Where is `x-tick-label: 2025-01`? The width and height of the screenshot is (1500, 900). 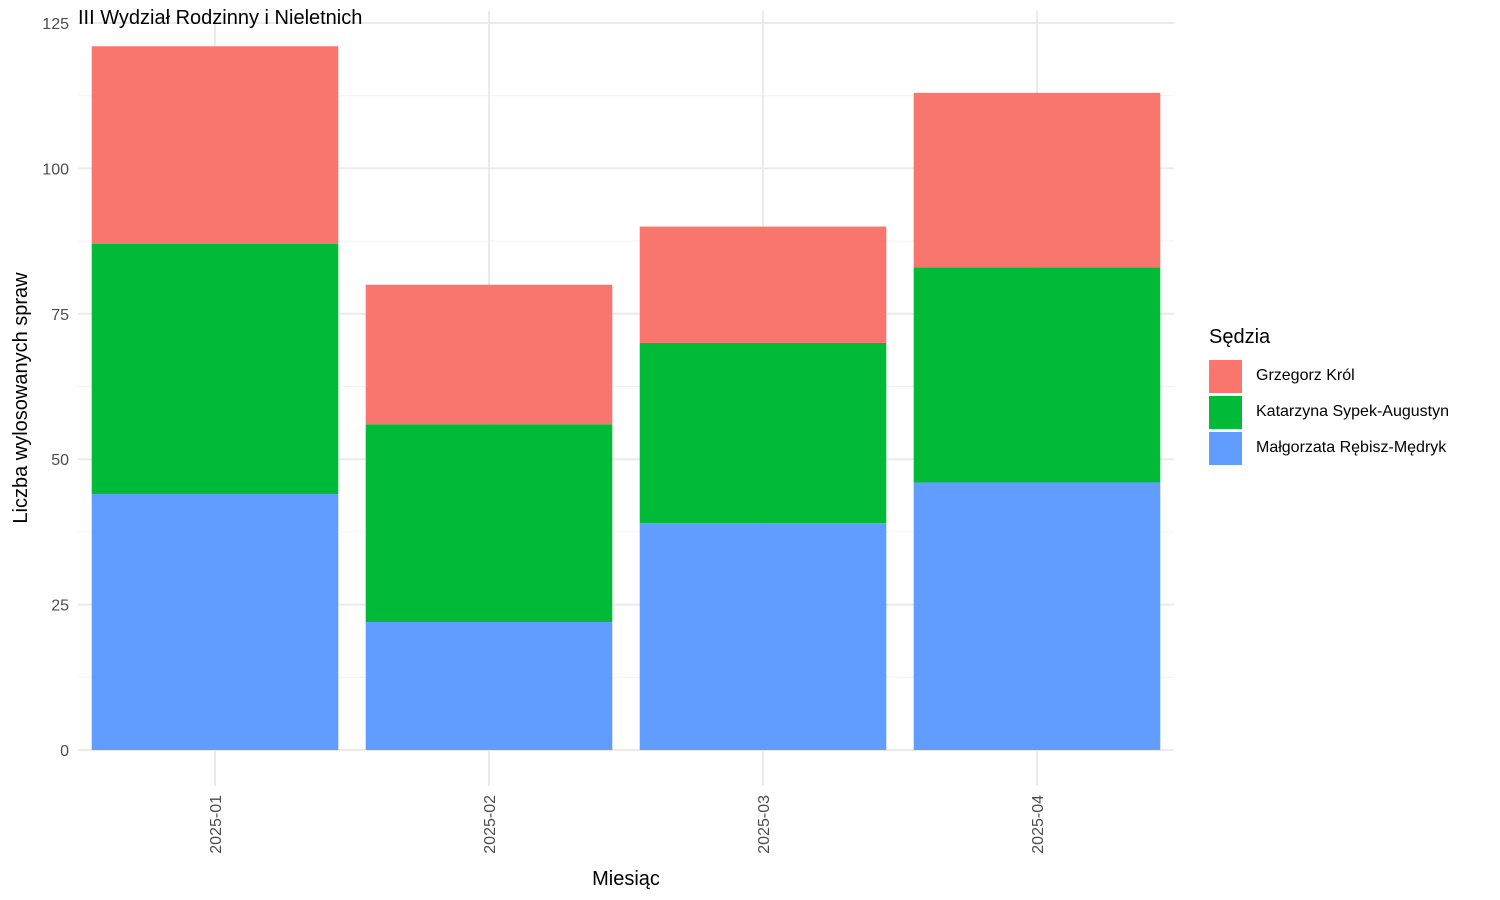 x-tick-label: 2025-01 is located at coordinates (216, 824).